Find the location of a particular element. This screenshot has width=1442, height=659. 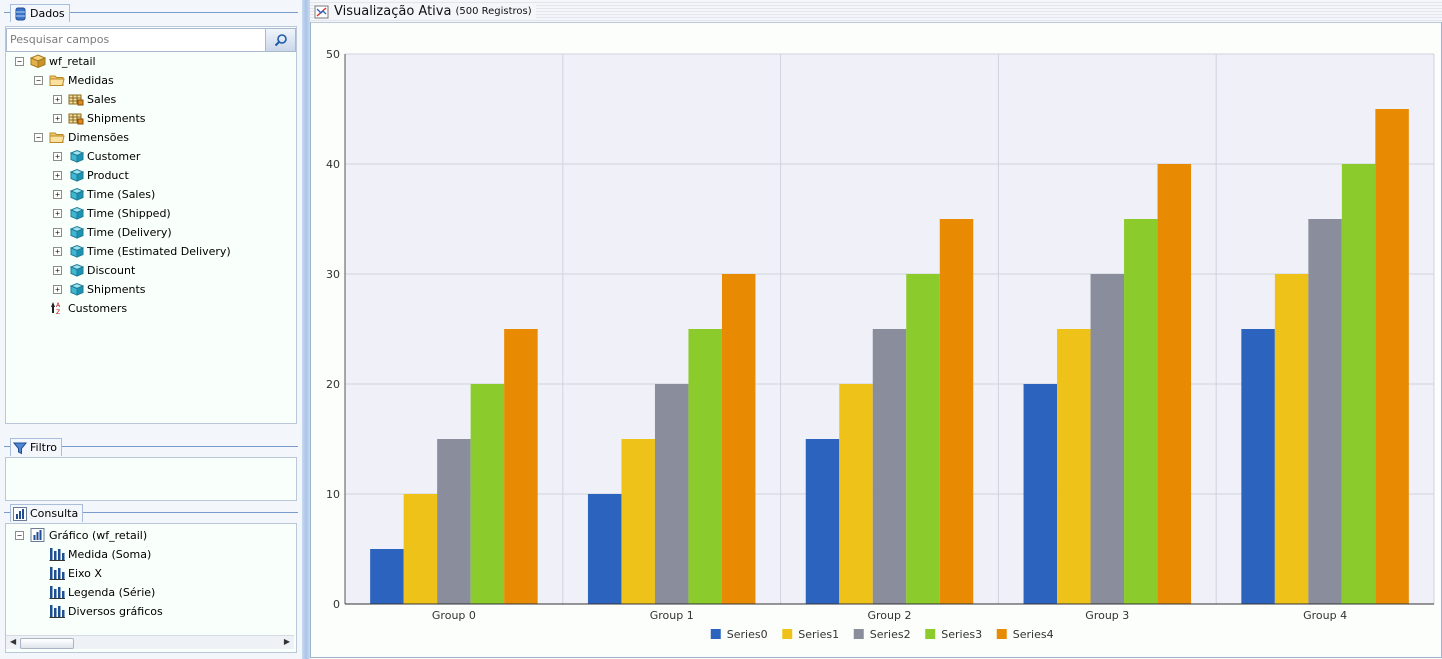

tree-item: − Gráfico (wf_retail) is located at coordinates (81, 535).